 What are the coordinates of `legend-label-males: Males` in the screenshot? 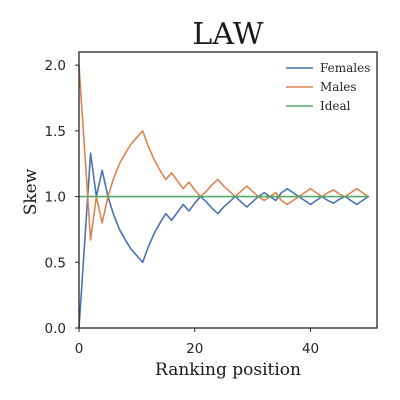 It's located at (338, 87).